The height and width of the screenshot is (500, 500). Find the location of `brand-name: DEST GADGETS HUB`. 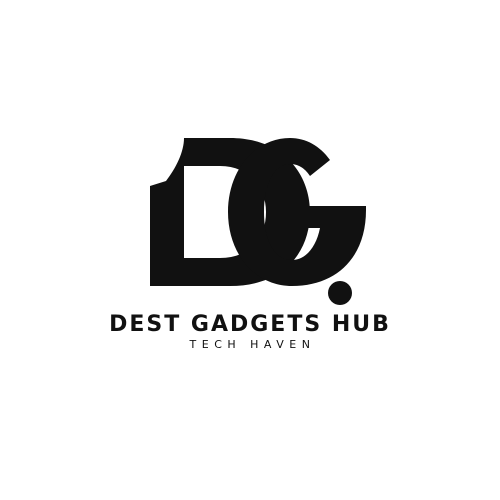

brand-name: DEST GADGETS HUB is located at coordinates (250, 324).